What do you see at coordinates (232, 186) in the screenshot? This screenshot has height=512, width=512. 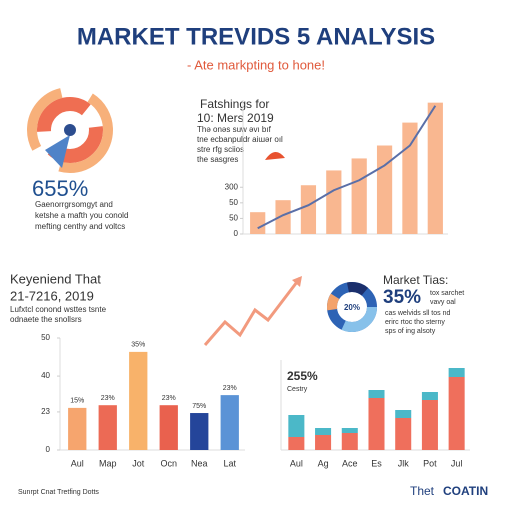 I see `y-tick-label: 300` at bounding box center [232, 186].